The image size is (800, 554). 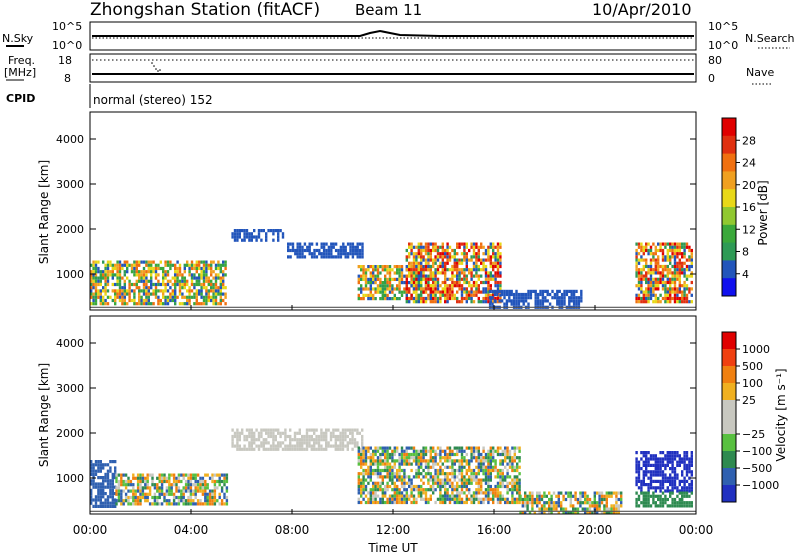 I want to click on colorbar-tick-label: 25, so click(x=749, y=400).